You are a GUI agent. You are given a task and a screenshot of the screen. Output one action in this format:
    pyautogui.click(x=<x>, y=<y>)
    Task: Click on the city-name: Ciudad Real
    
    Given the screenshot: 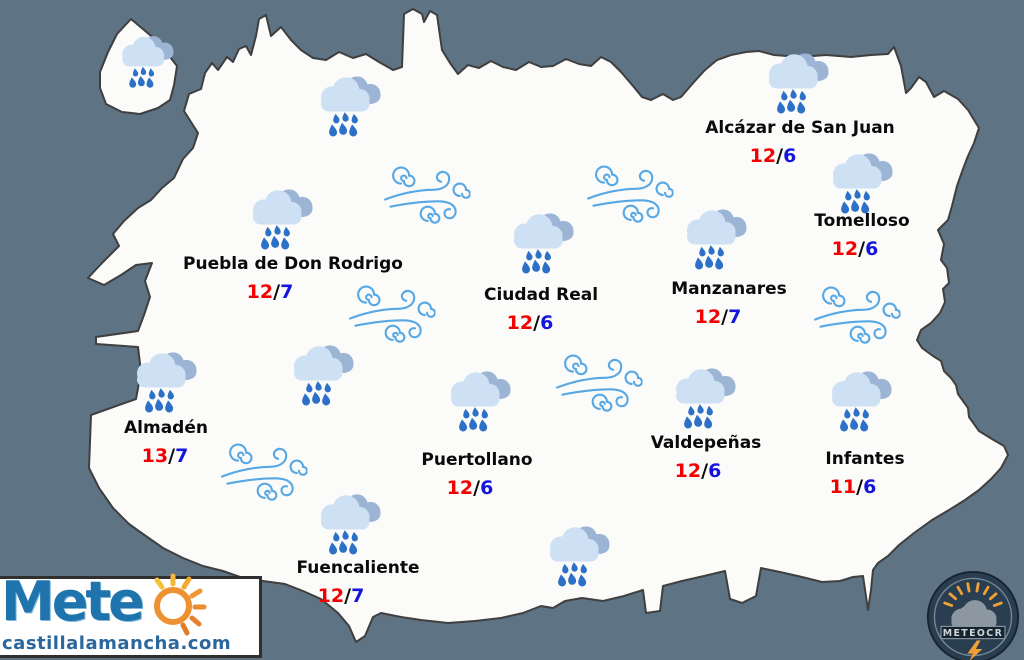 What is the action you would take?
    pyautogui.click(x=541, y=295)
    